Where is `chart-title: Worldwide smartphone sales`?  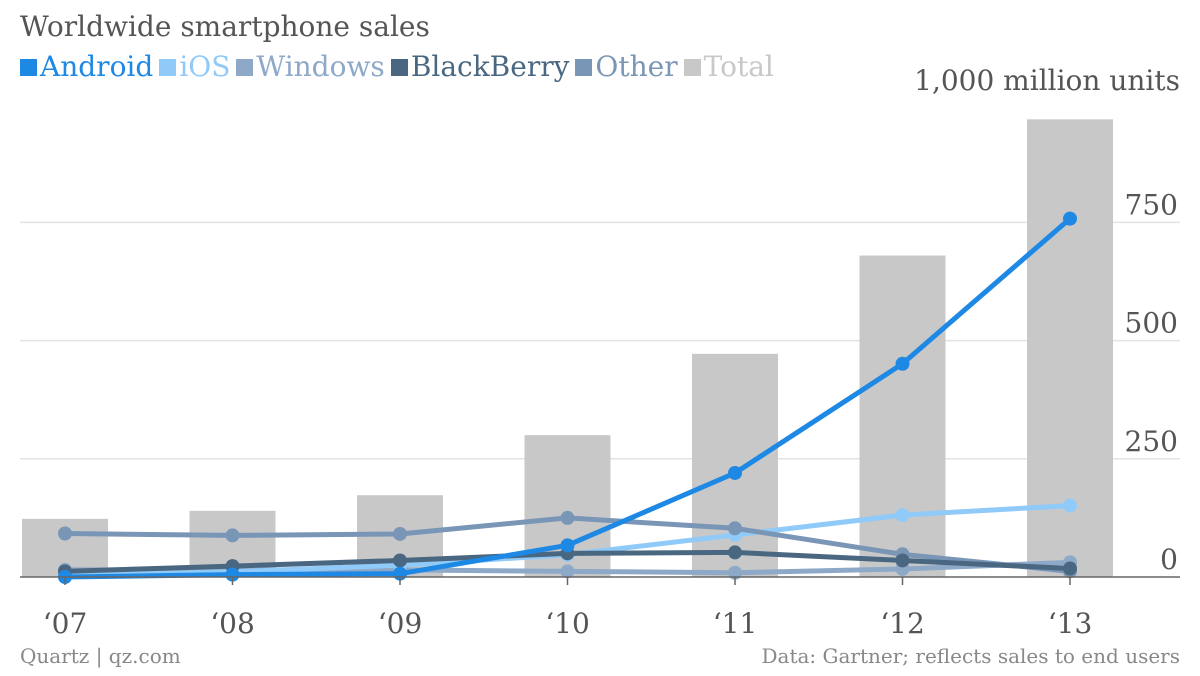
chart-title: Worldwide smartphone sales is located at coordinates (225, 26).